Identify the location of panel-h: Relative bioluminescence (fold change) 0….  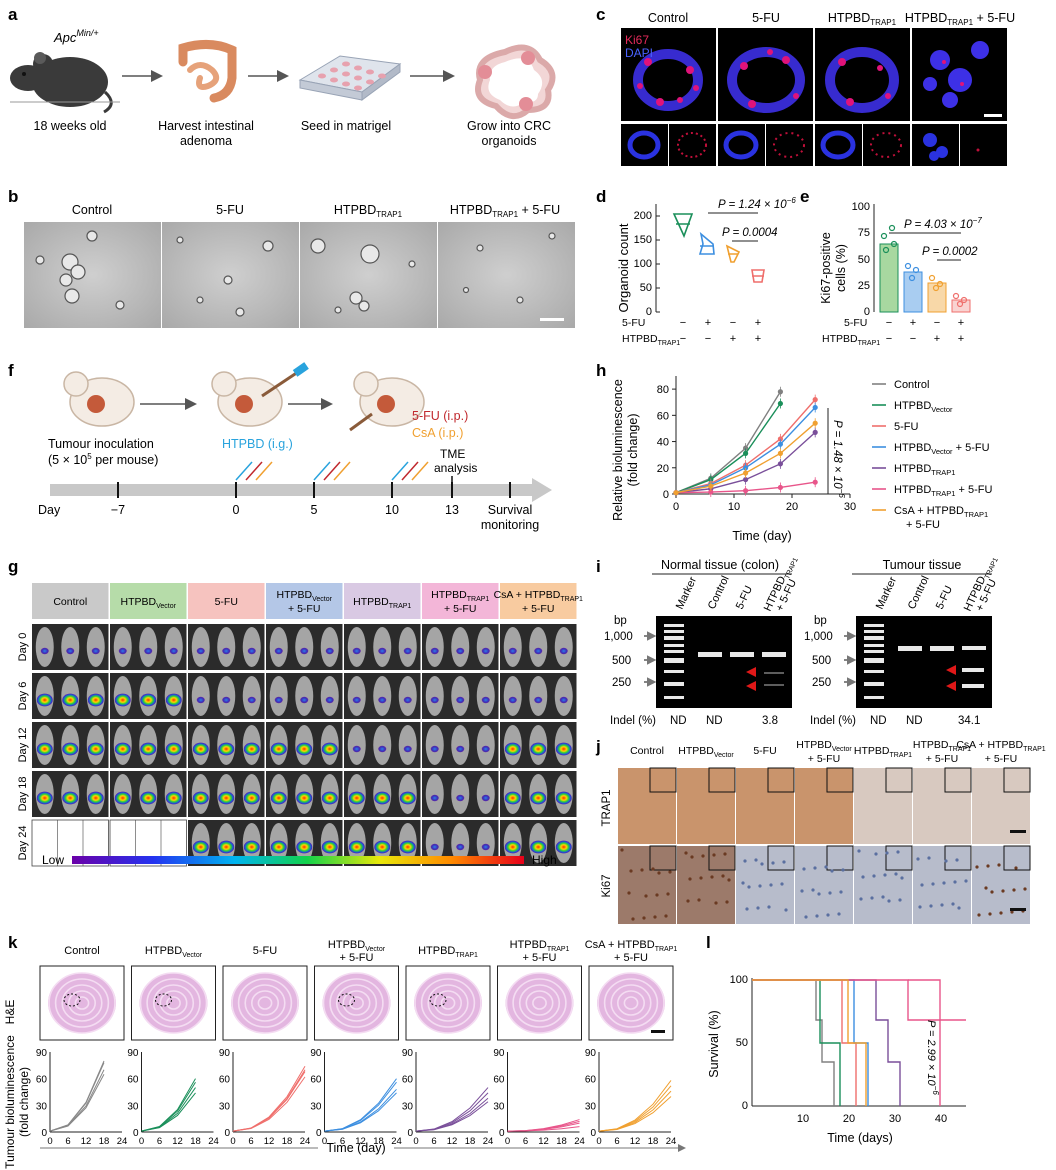
(802, 459).